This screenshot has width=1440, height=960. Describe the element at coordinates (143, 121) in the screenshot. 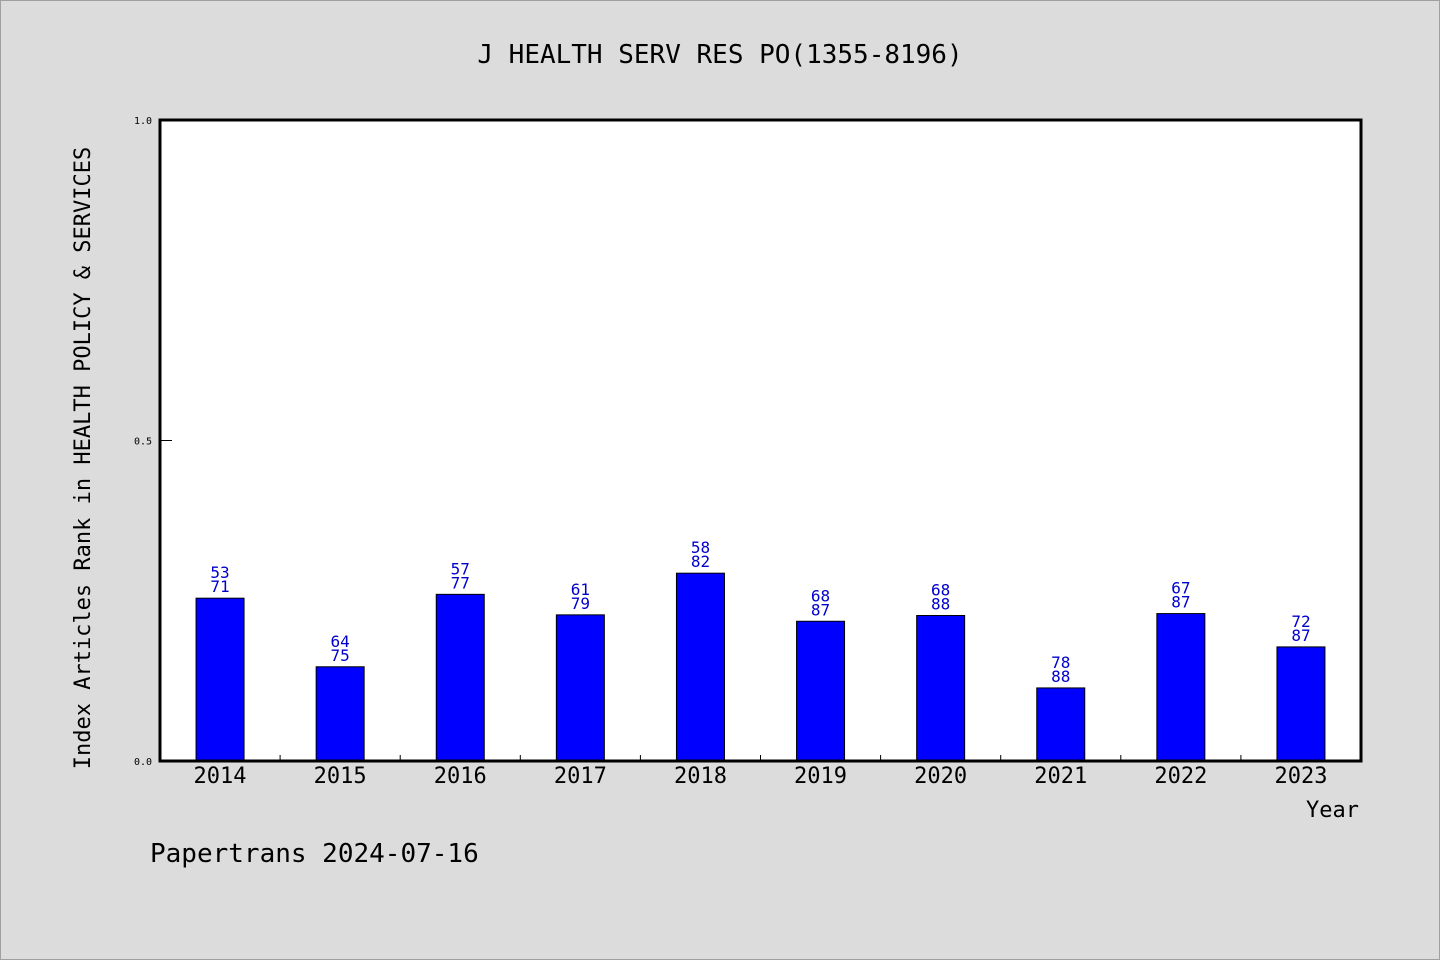

I see `y-tick-label: 1.0` at that location.